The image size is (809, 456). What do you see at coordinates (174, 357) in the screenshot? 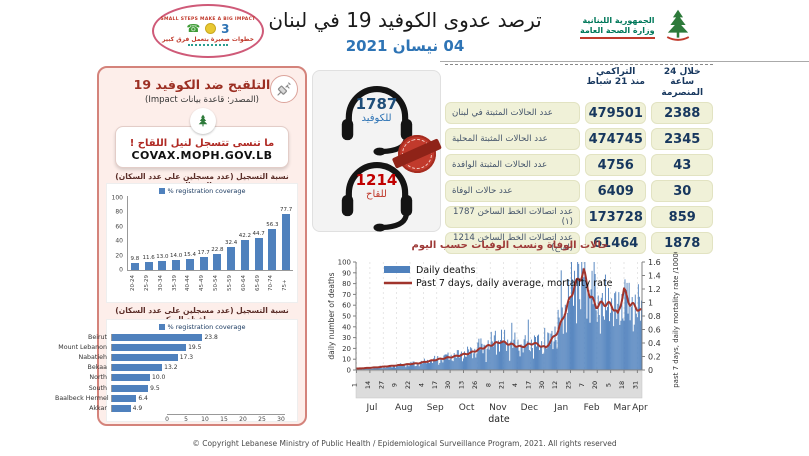
I see `bar-row: Nabatieh 17.3` at bounding box center [174, 357].